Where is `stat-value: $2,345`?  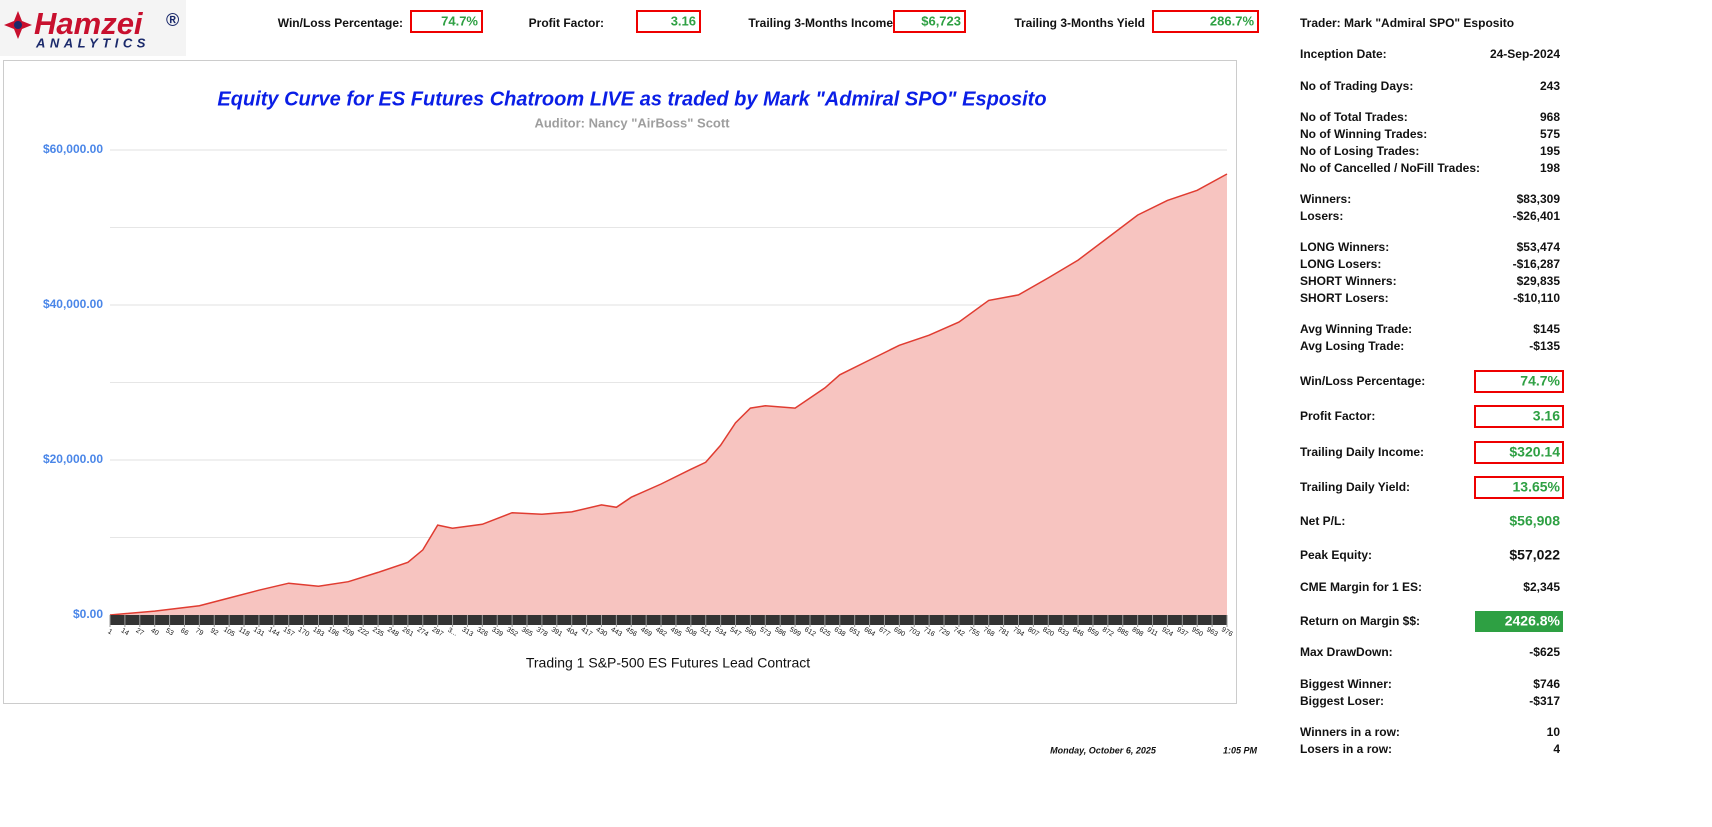
stat-value: $2,345 is located at coordinates (1541, 587).